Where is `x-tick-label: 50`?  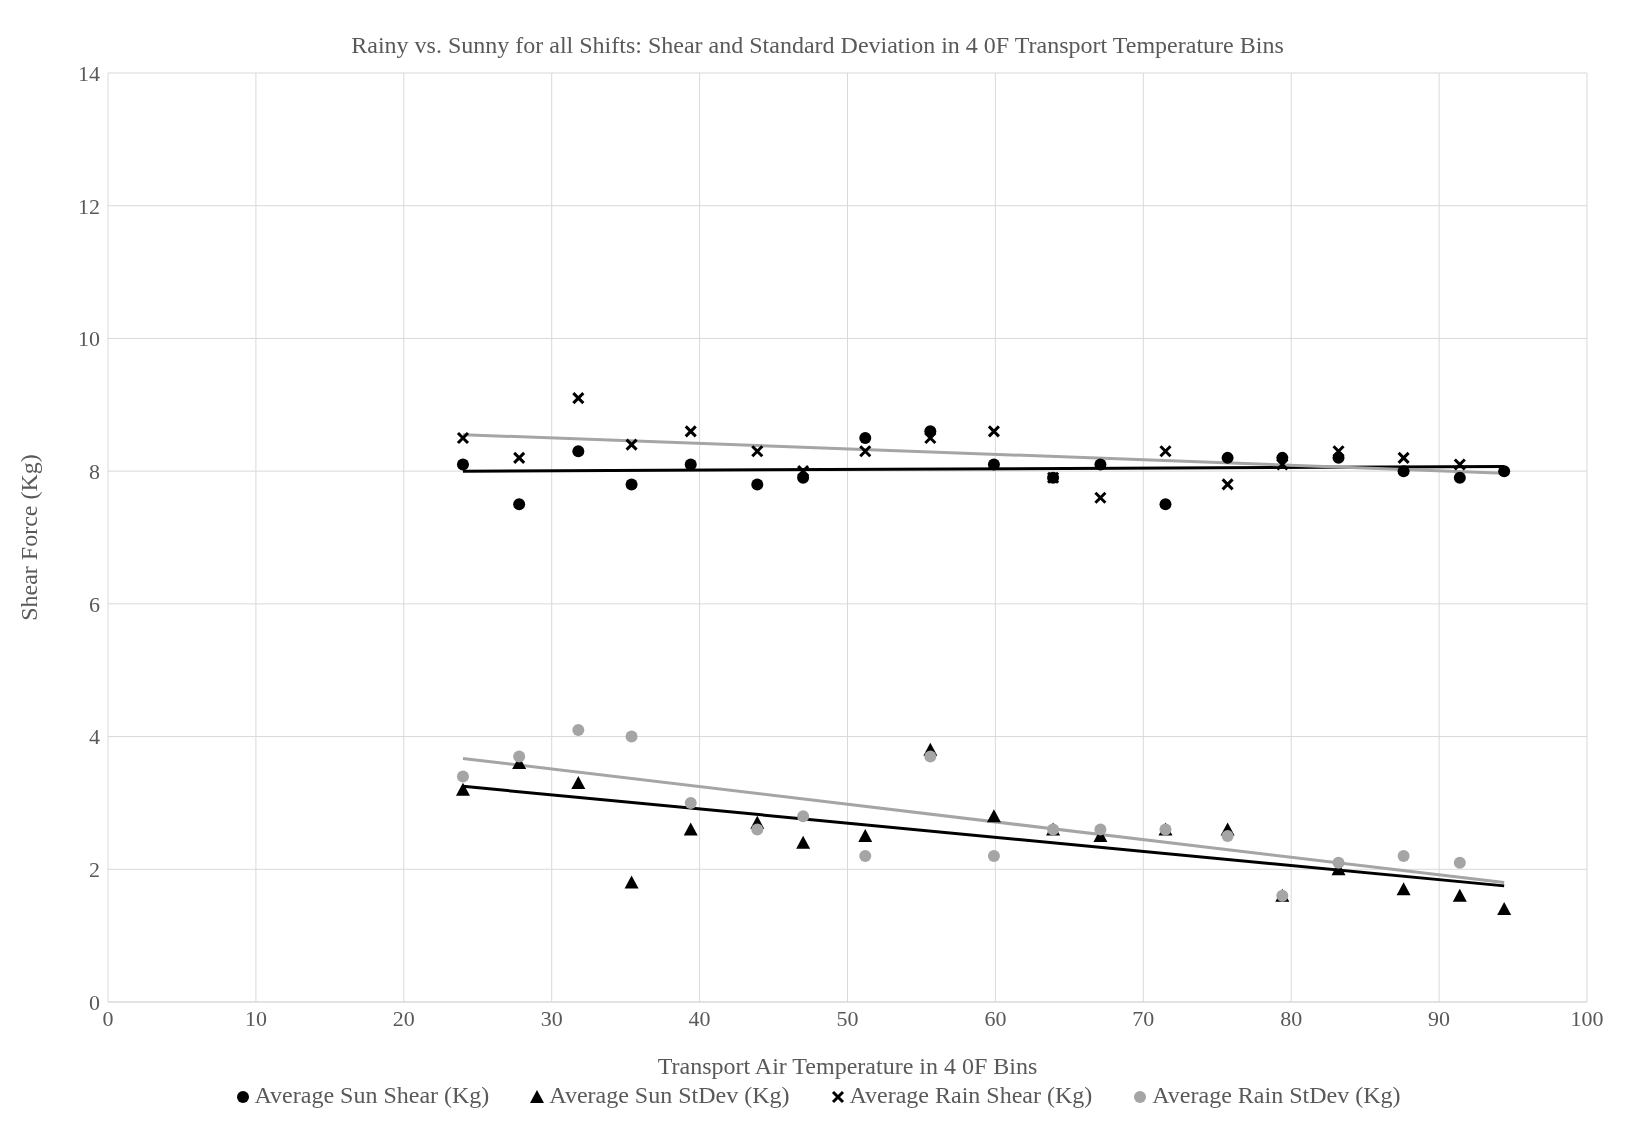 x-tick-label: 50 is located at coordinates (847, 1018).